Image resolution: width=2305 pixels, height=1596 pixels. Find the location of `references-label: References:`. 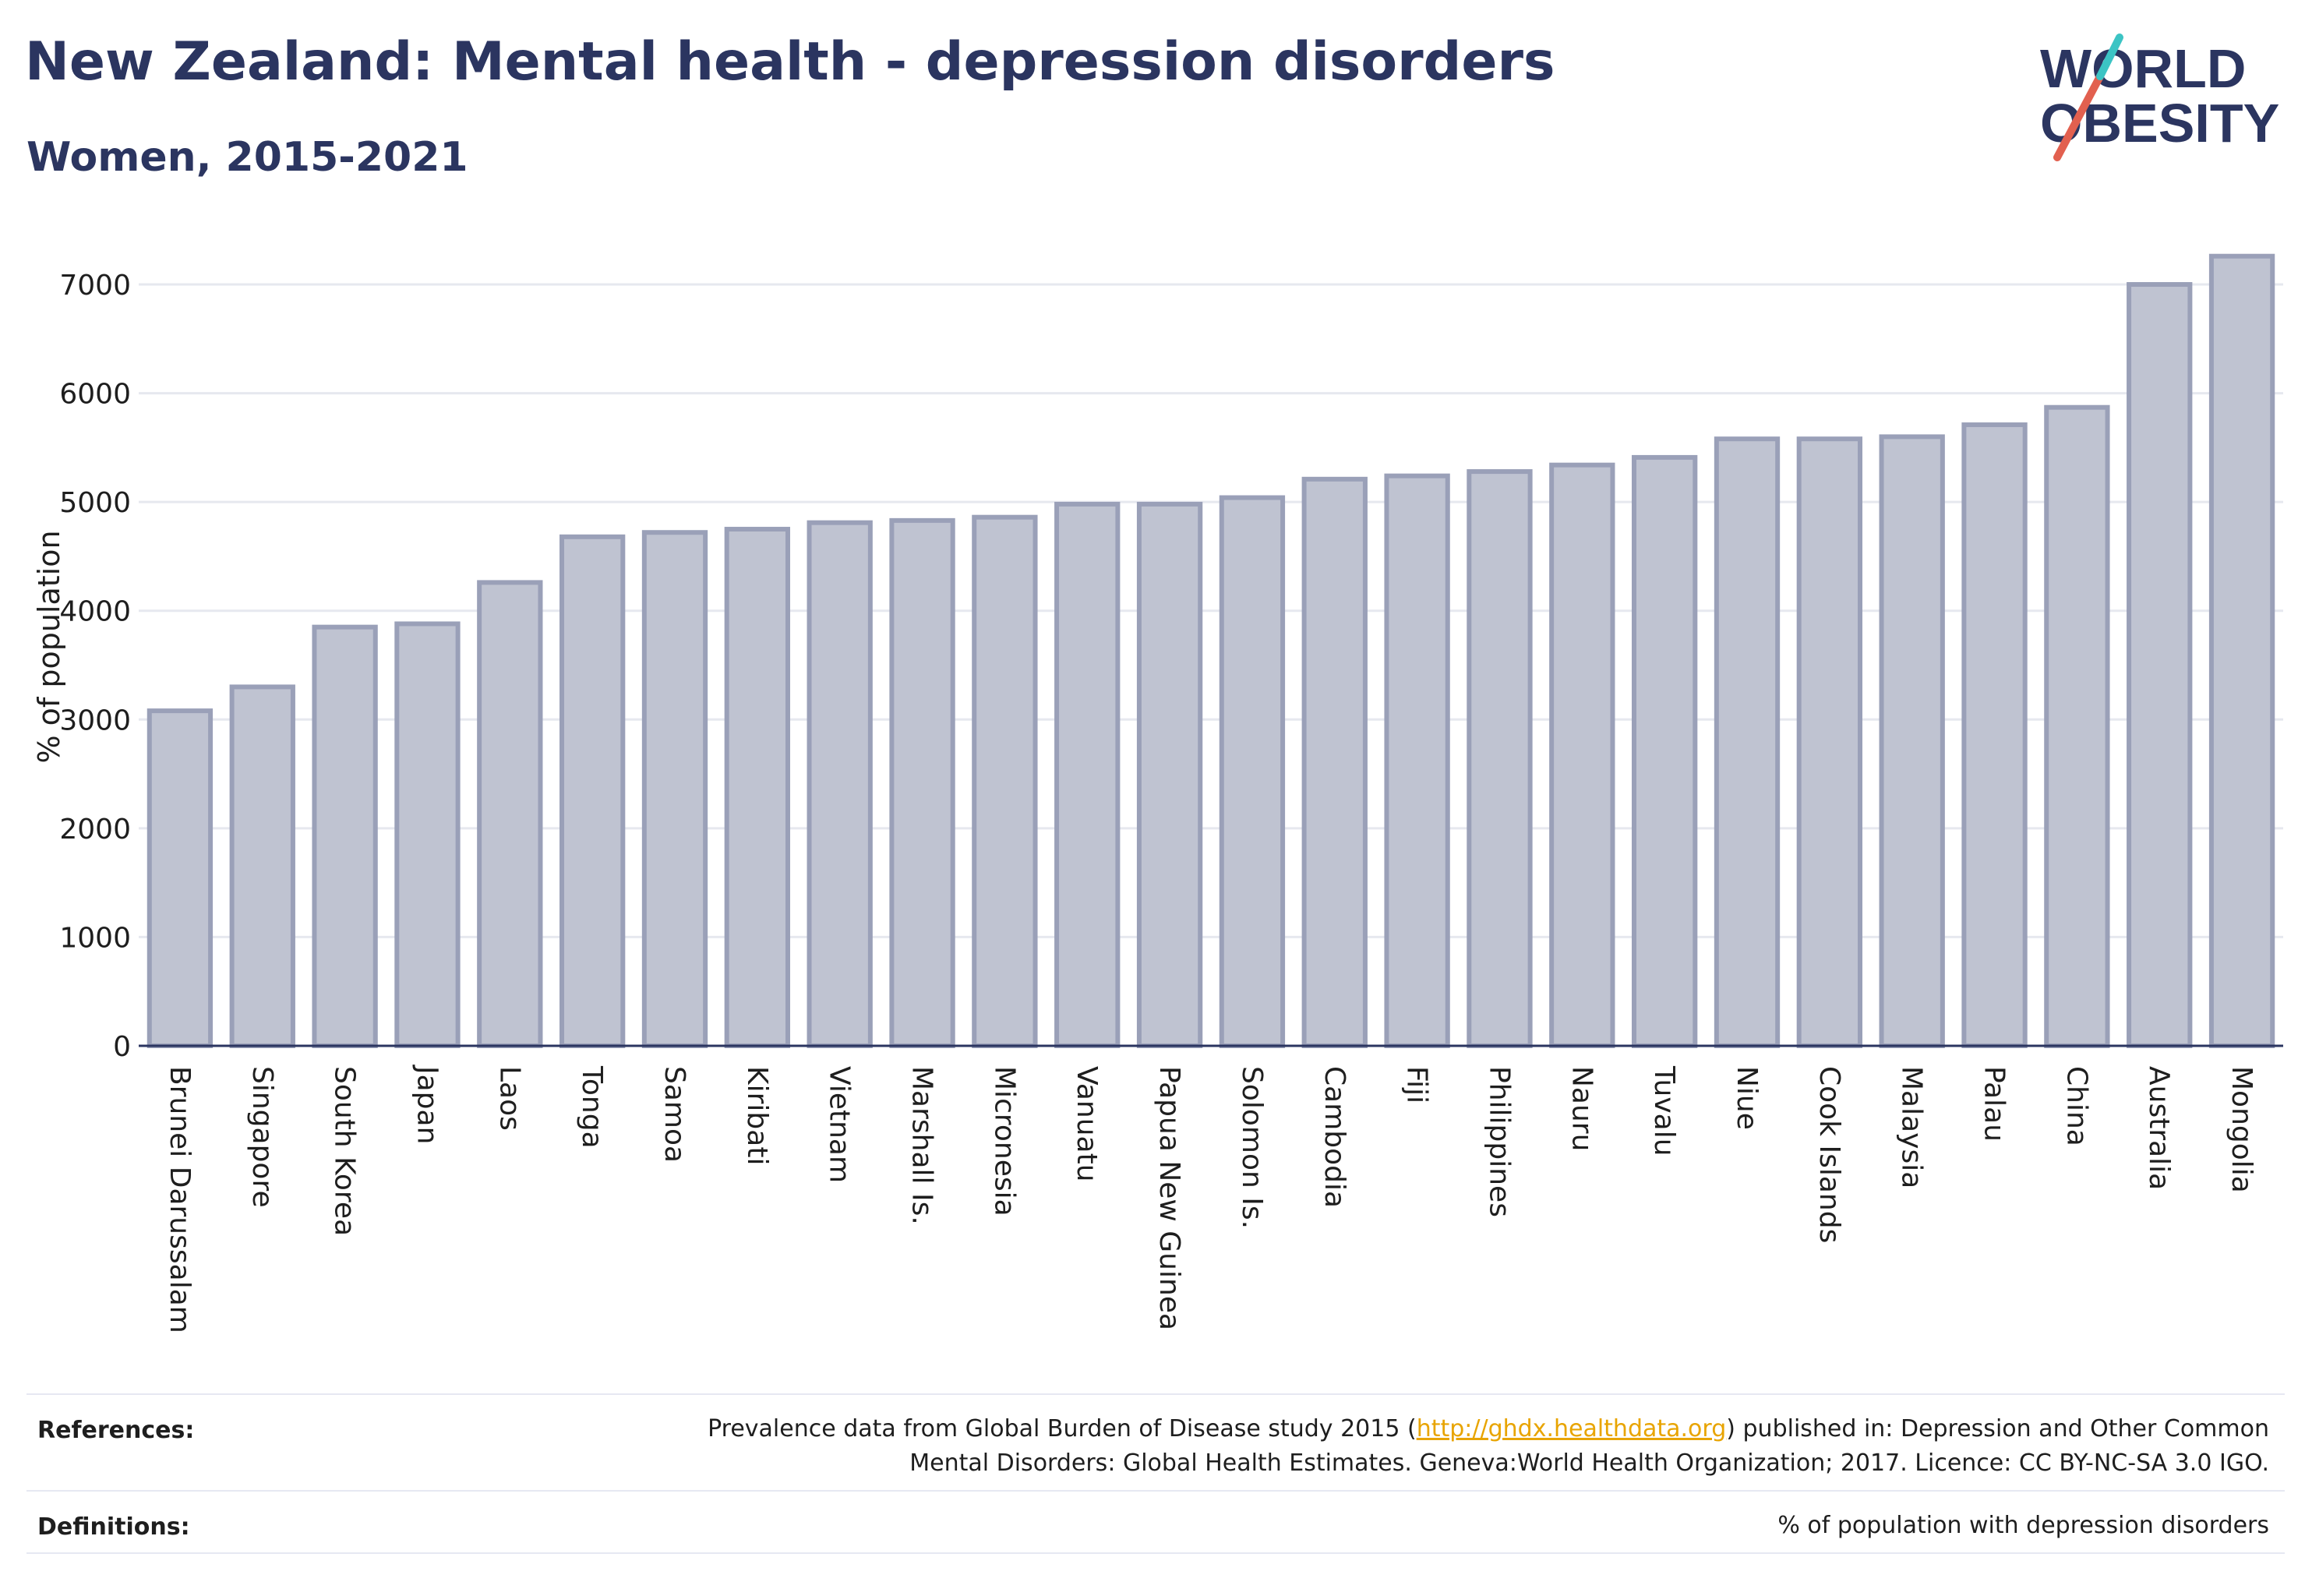

references-label: References: is located at coordinates (116, 1430).